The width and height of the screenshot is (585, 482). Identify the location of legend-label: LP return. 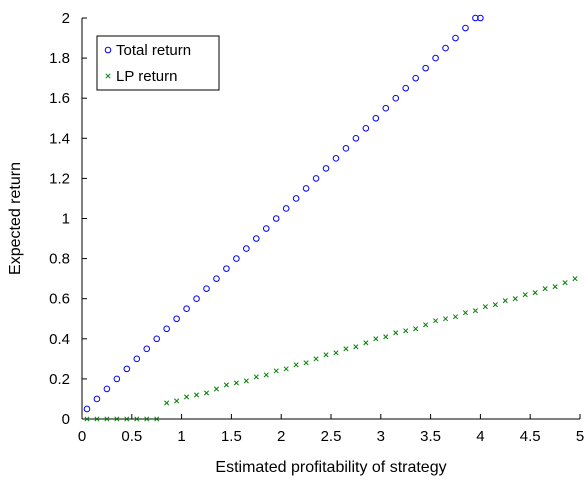
(146, 76).